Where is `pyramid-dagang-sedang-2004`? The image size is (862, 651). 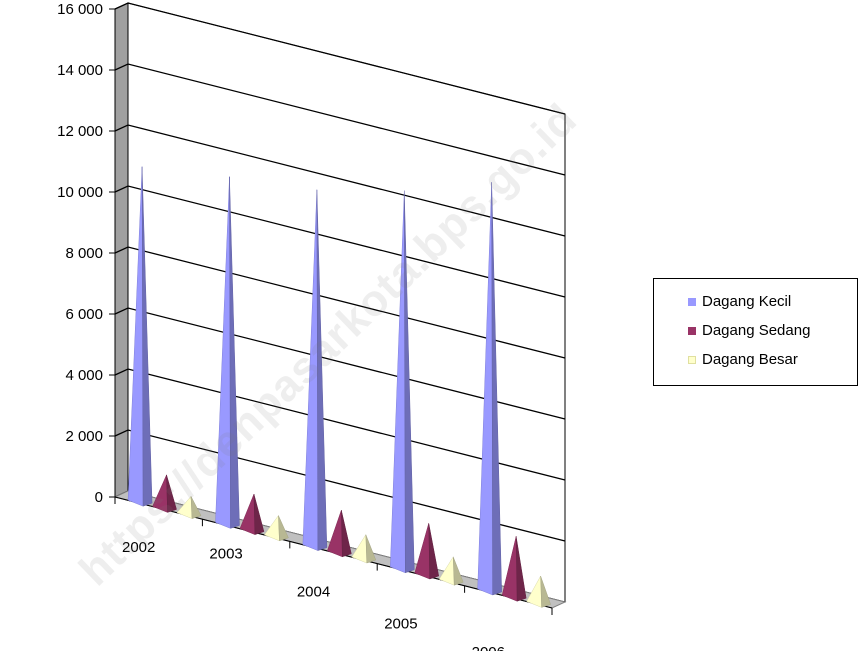
pyramid-dagang-sedang-2004 is located at coordinates (339, 534).